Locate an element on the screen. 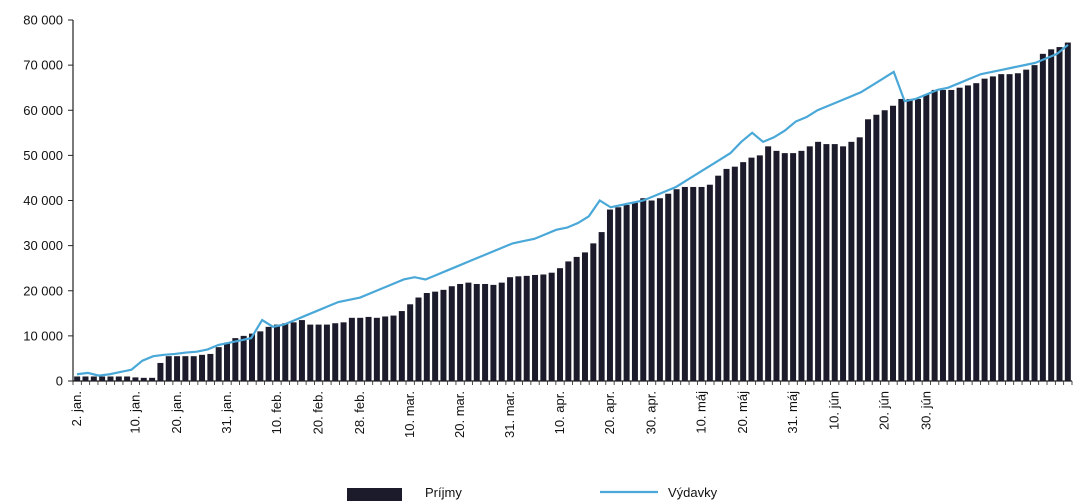 Image resolution: width=1076 pixels, height=501 pixels. x-tick-label: 31. jan. is located at coordinates (226, 412).